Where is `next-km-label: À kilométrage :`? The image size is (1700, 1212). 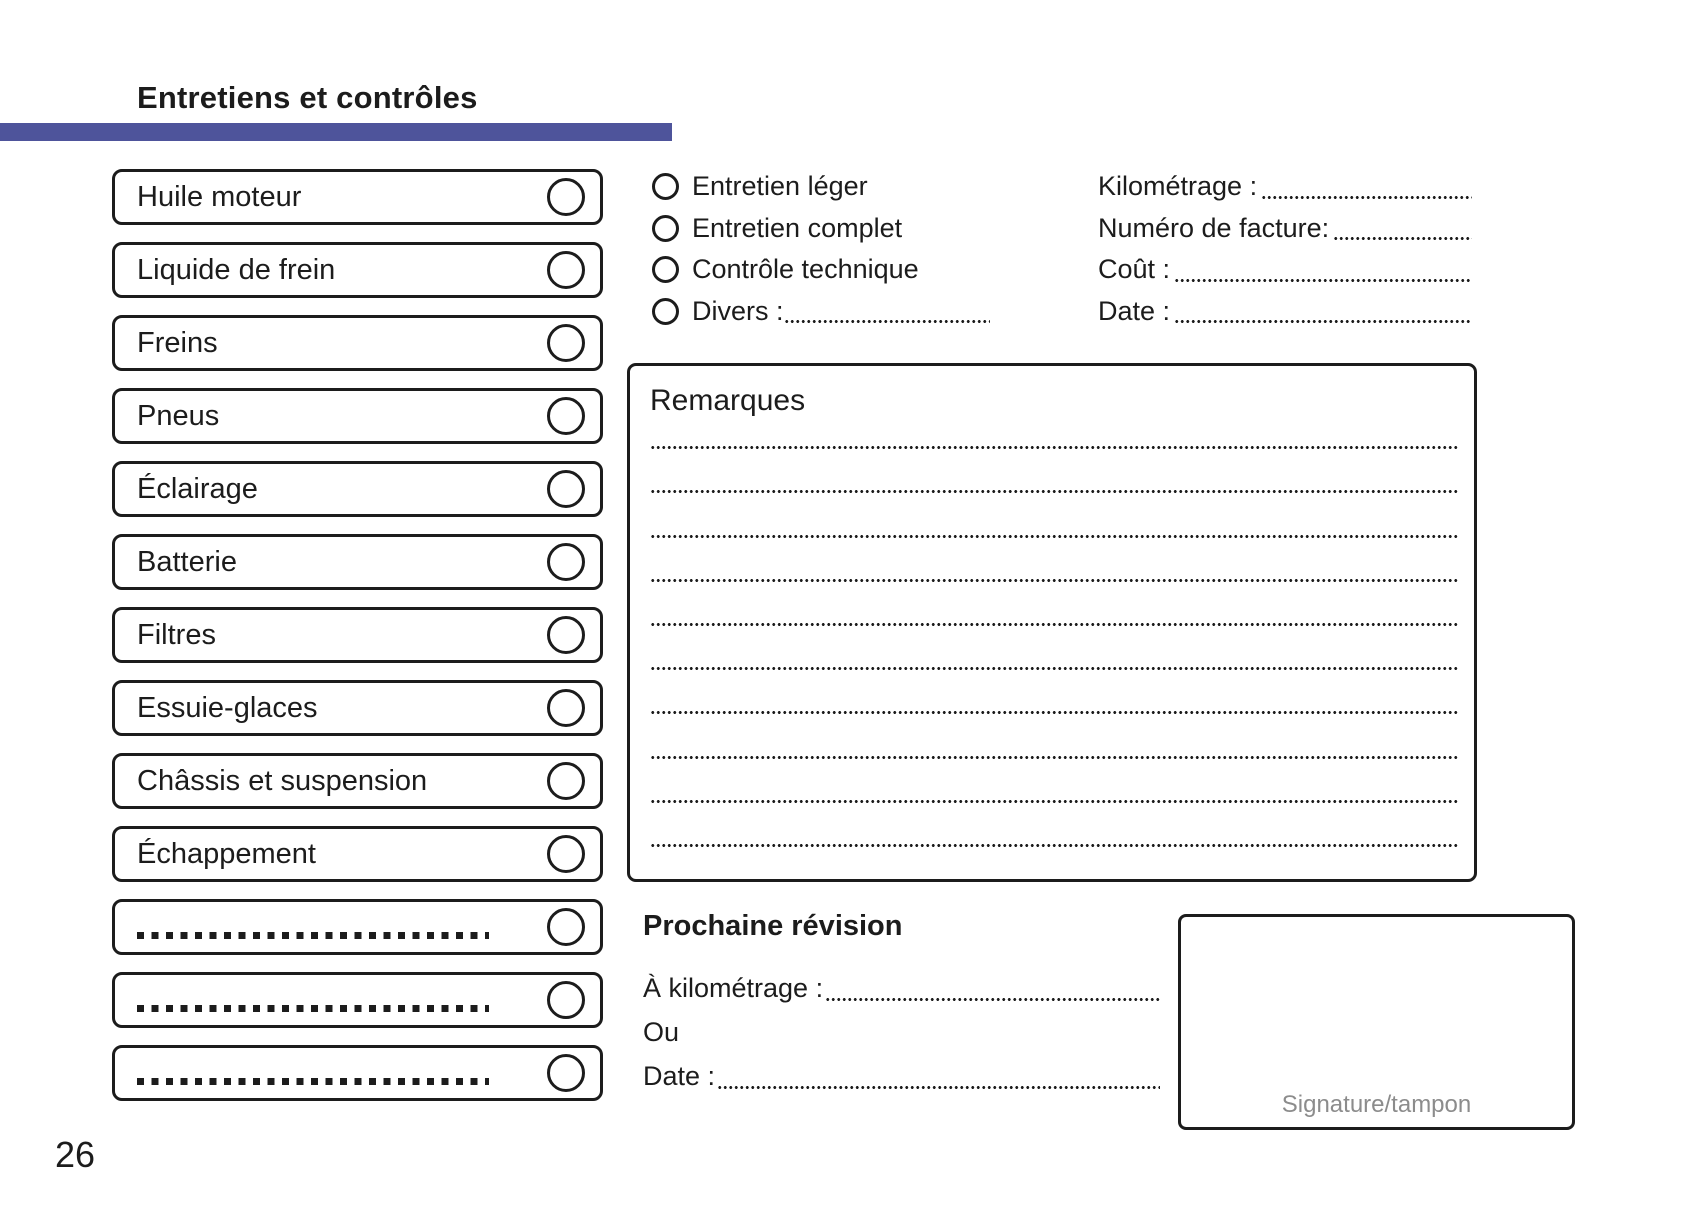
next-km-label: À kilométrage : is located at coordinates (733, 987).